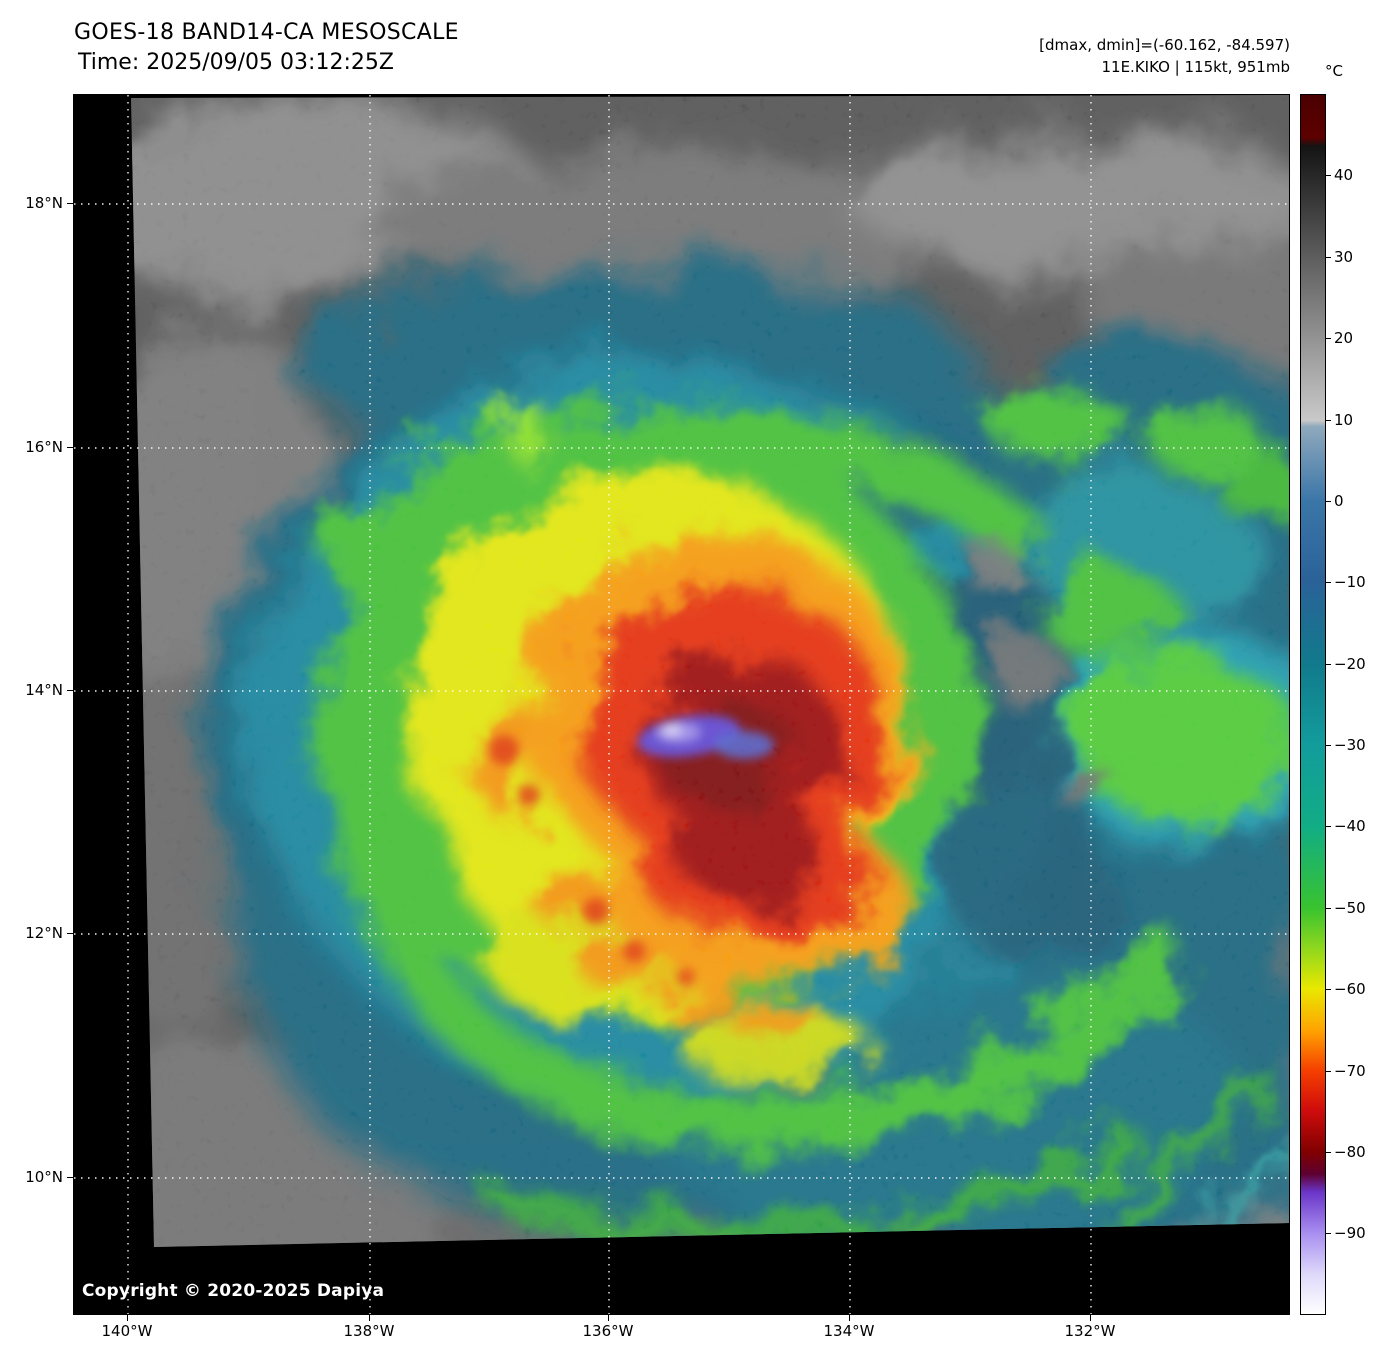 This screenshot has width=1390, height=1359. What do you see at coordinates (1350, 745) in the screenshot?
I see `colorbar-tick-label: −30` at bounding box center [1350, 745].